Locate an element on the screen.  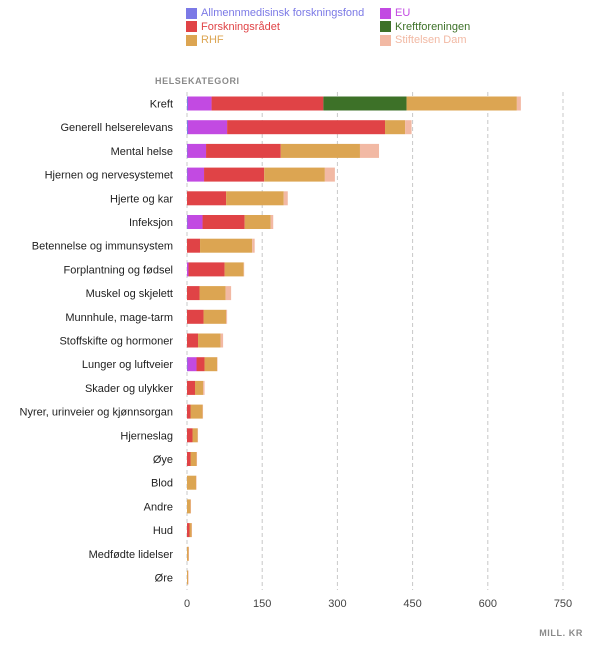
x-tick-label: 300 is located at coordinates (337, 604).